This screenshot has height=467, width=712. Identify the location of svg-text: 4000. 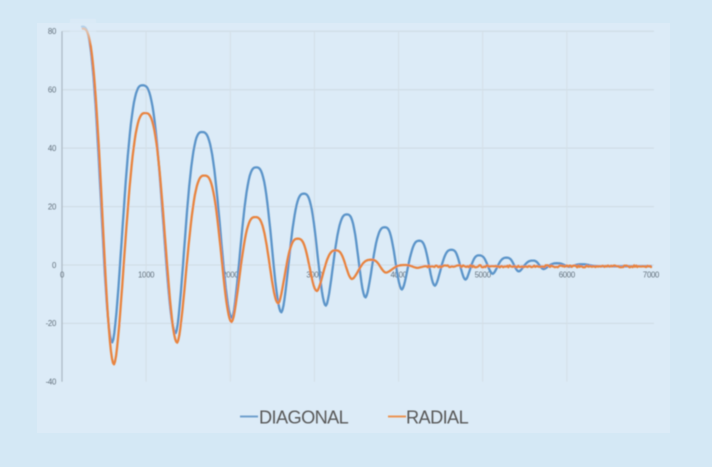
(399, 275).